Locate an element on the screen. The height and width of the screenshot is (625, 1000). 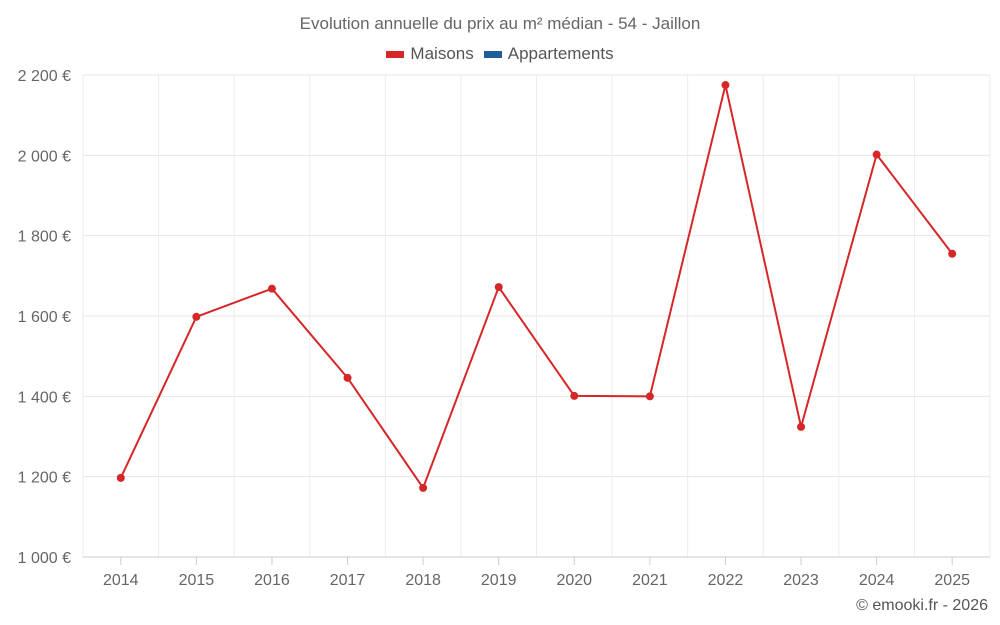
x-tick-label: 2016 is located at coordinates (272, 580).